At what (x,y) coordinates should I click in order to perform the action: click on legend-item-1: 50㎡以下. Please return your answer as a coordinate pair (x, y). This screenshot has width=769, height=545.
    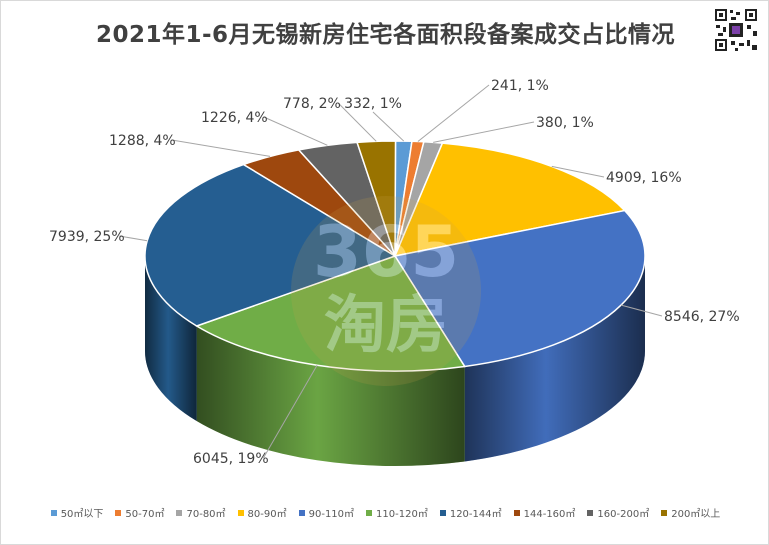
    Looking at the image, I should click on (77, 512).